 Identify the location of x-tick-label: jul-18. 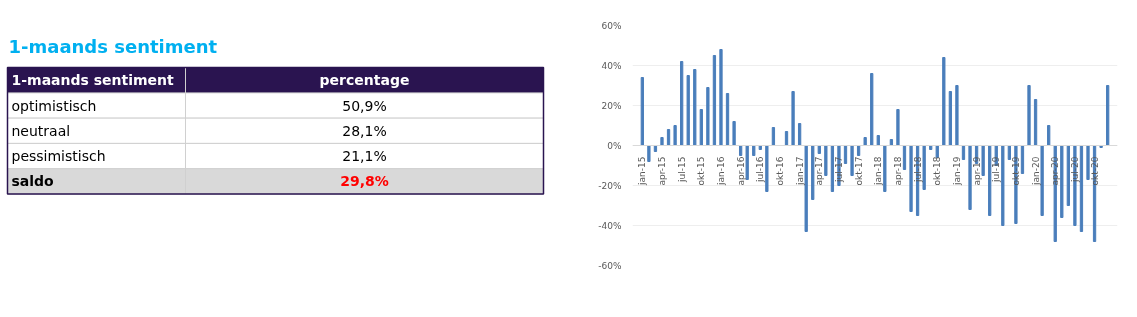
(917, 169).